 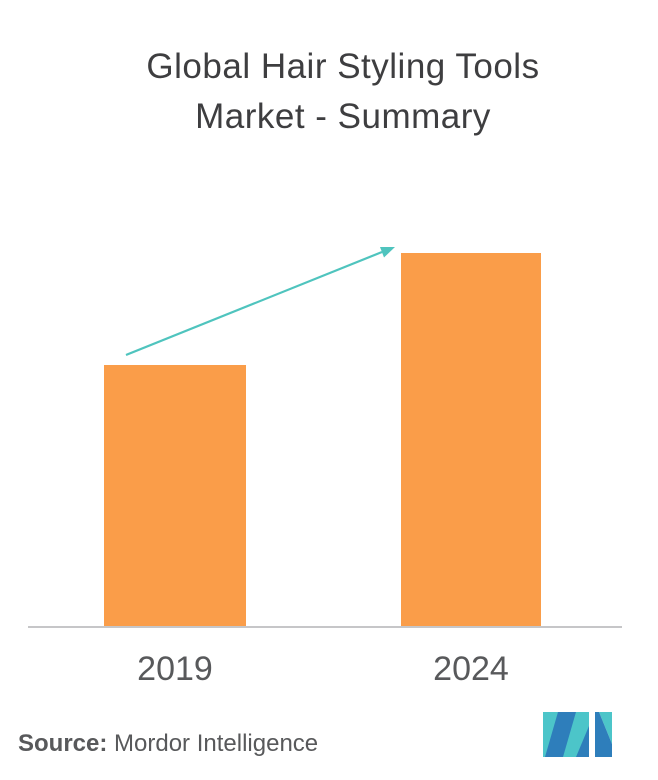 I want to click on growth-arrow-line, so click(x=254, y=303).